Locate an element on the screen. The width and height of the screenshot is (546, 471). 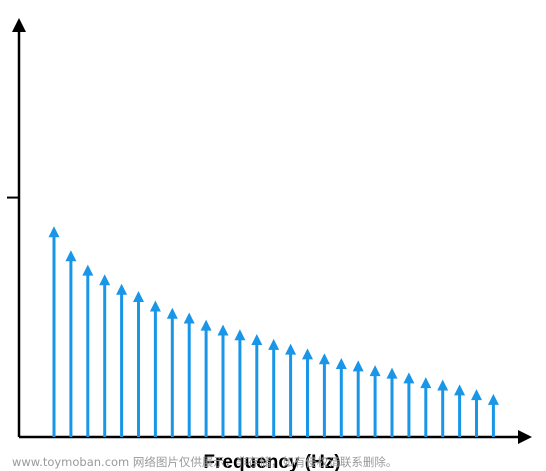
x-axis-arrow-icon is located at coordinates (525, 437).